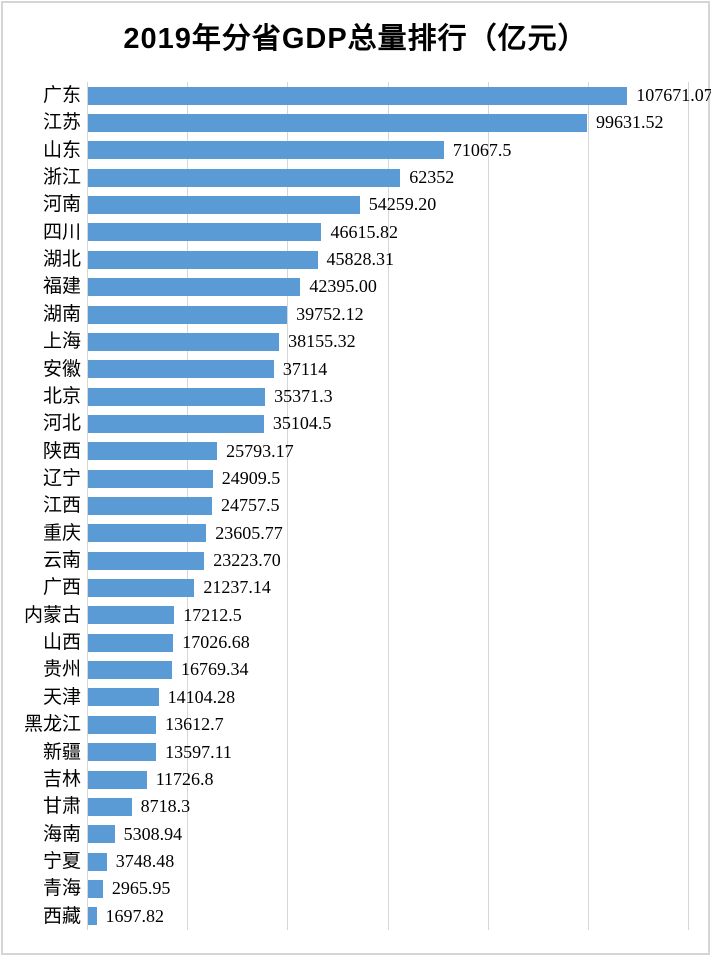  Describe the element at coordinates (61, 889) in the screenshot. I see `category-label: 青海` at that location.